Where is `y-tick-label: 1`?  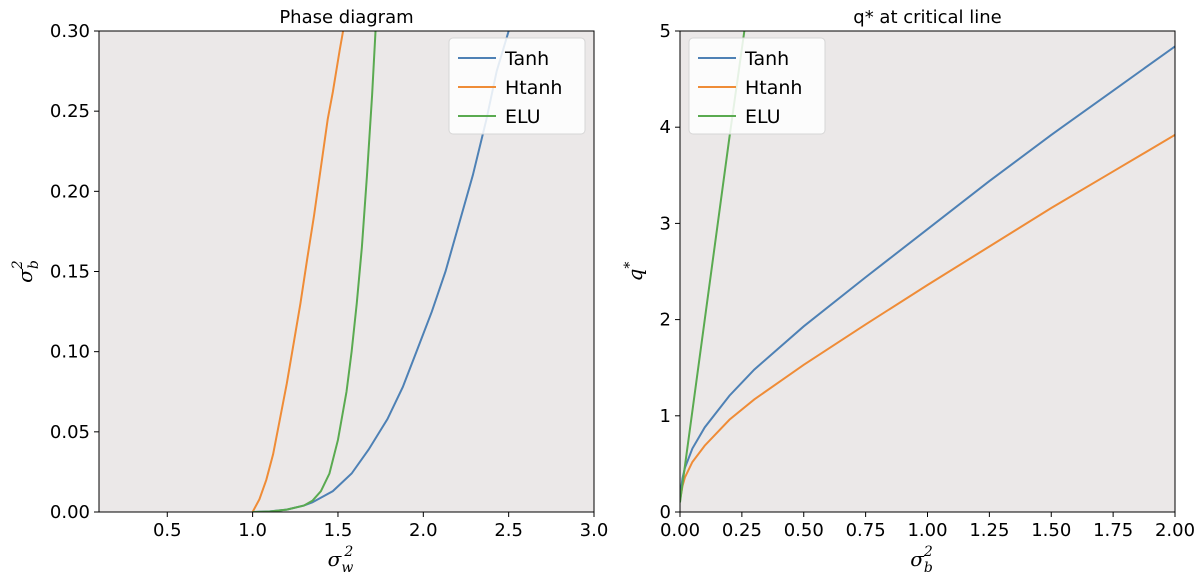 y-tick-label: 1 is located at coordinates (665, 416).